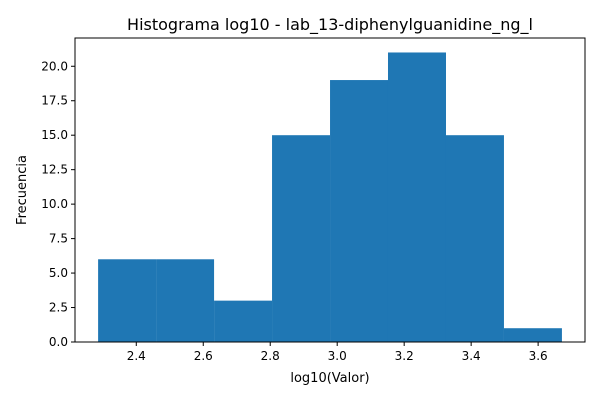 This screenshot has height=400, width=600. What do you see at coordinates (58, 308) in the screenshot?
I see `y-tick-label: 2.5` at bounding box center [58, 308].